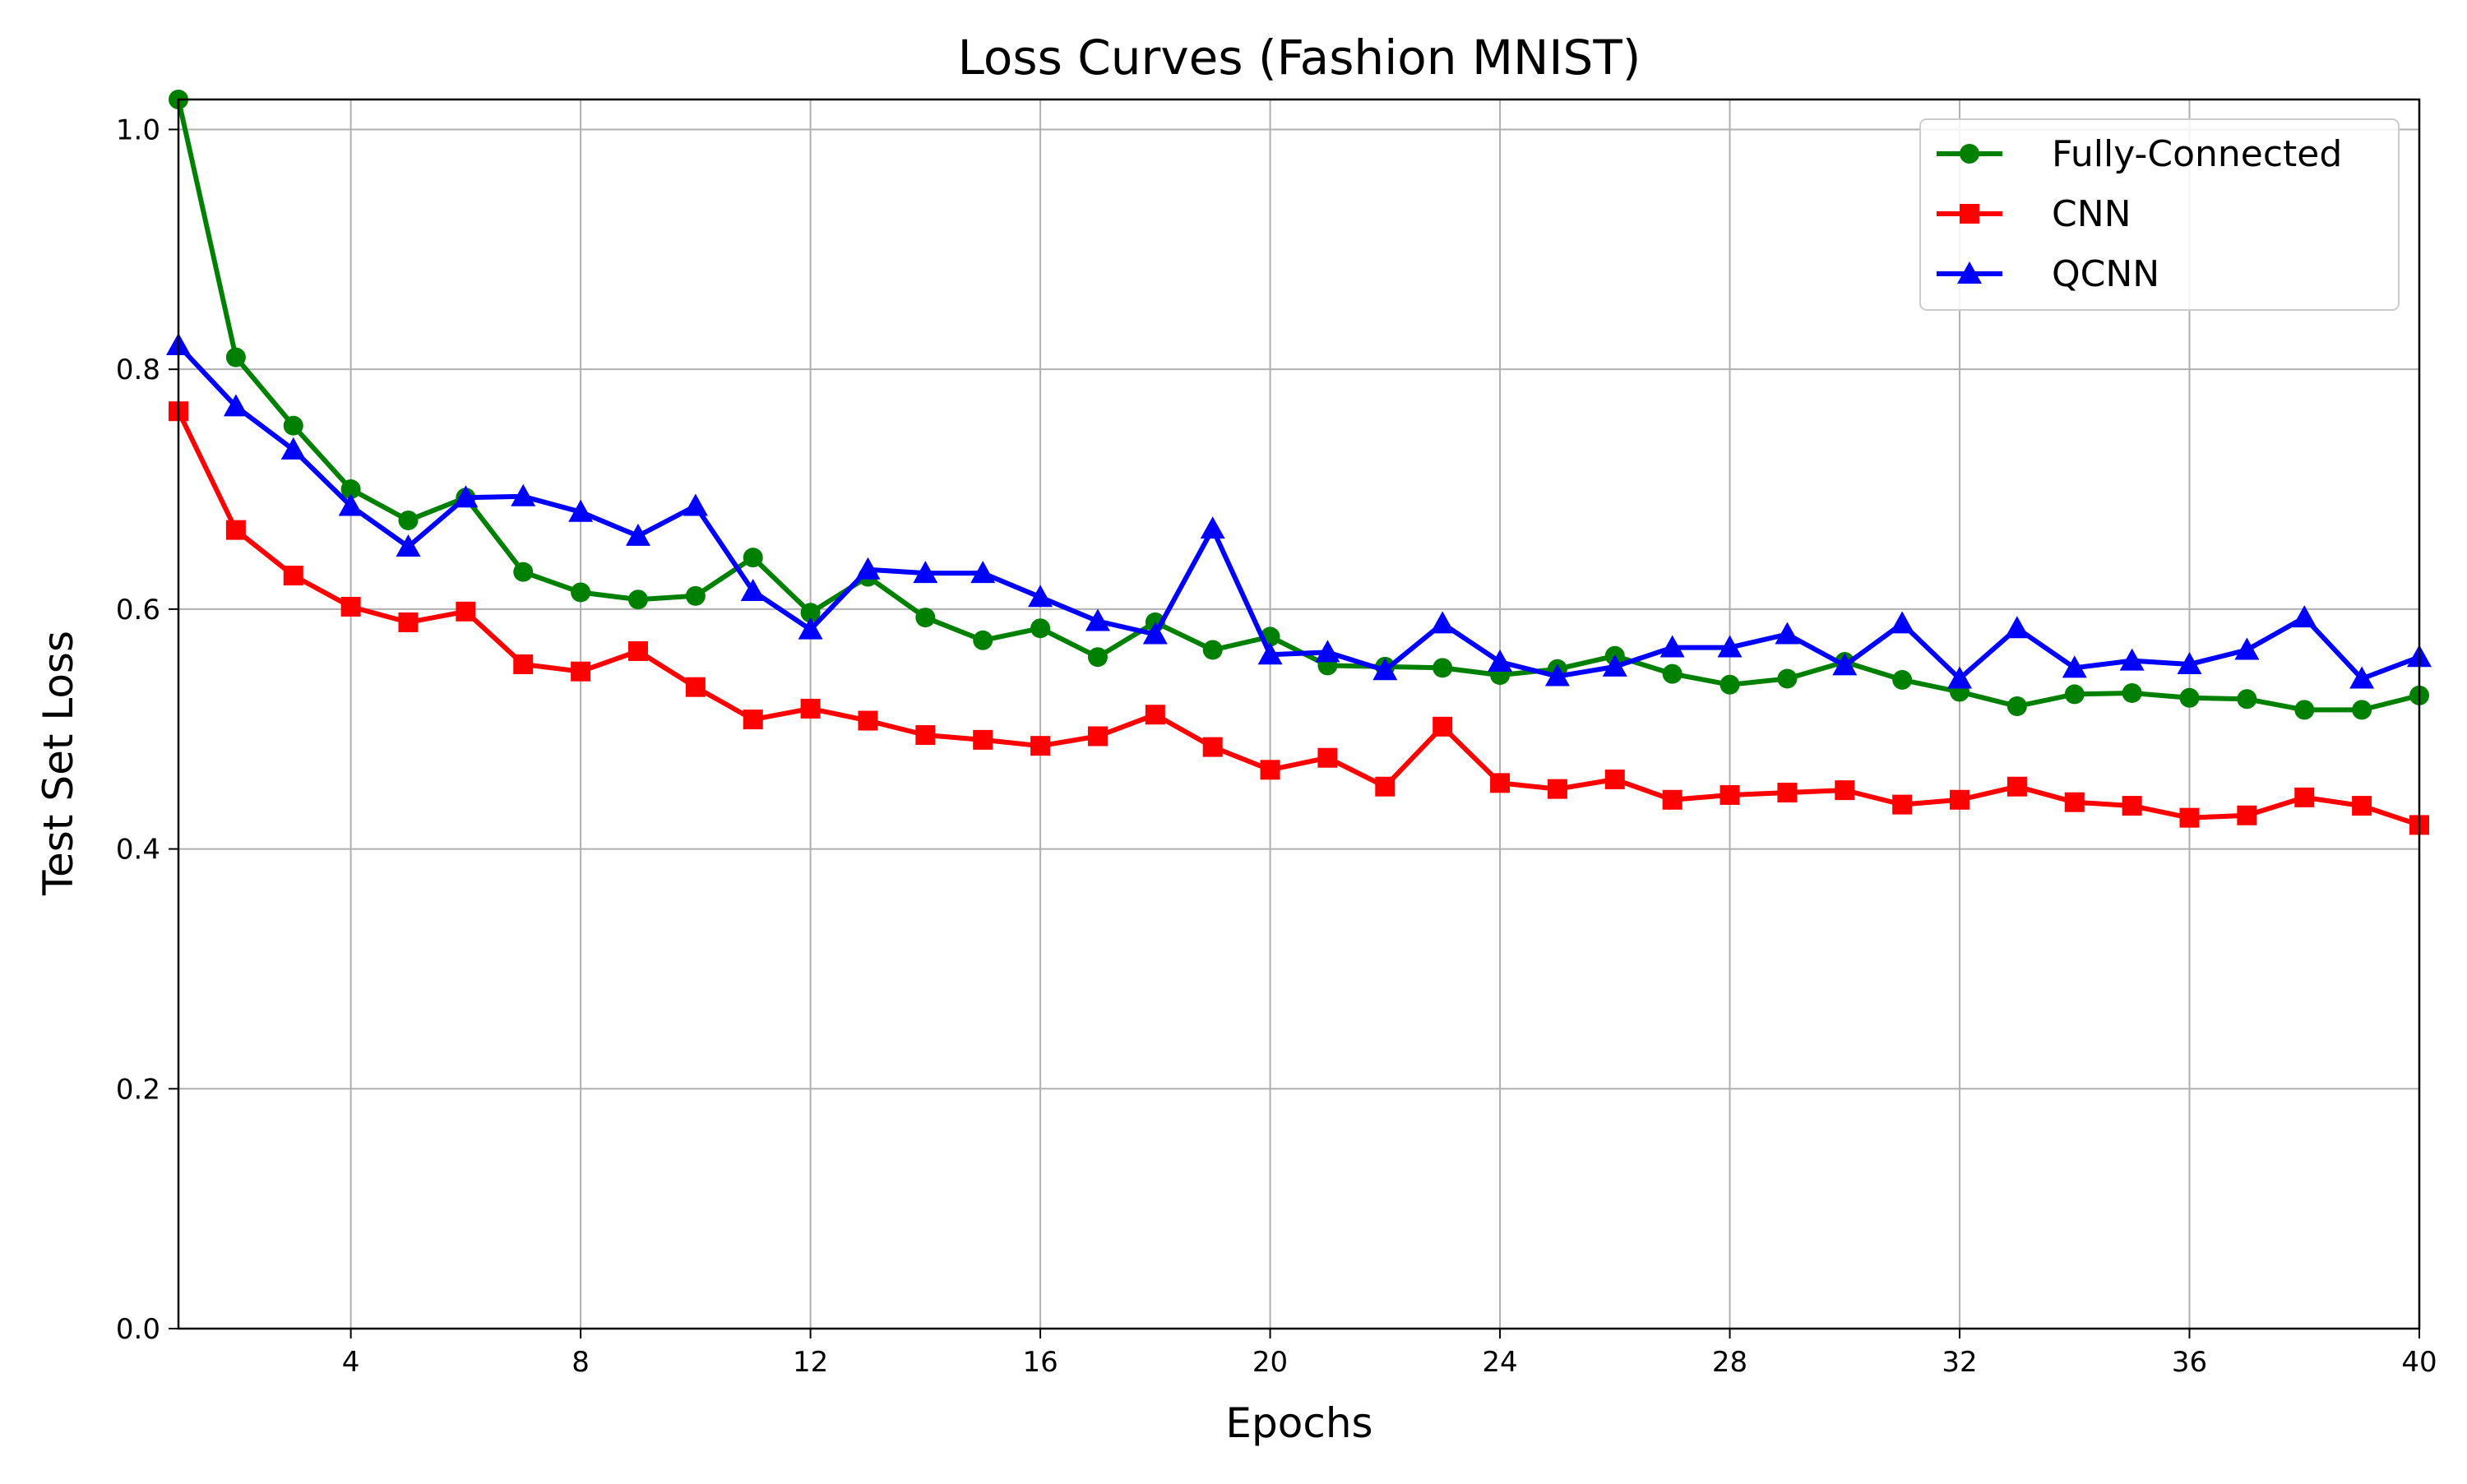 The image size is (2467, 1484). I want to click on legend-item-qcnn: QCNN, so click(2048, 274).